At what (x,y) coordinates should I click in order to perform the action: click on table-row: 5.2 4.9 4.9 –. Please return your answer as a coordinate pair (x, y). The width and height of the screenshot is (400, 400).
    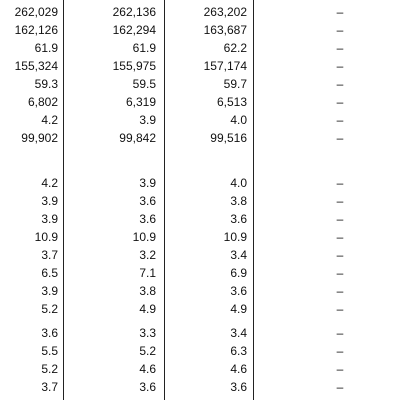
    Looking at the image, I should click on (200, 309).